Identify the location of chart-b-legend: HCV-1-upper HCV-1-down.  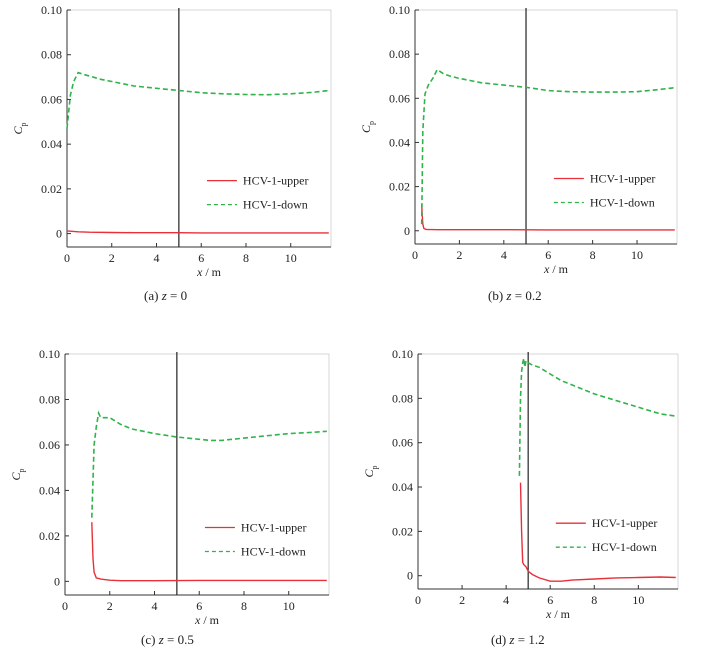
(604, 190).